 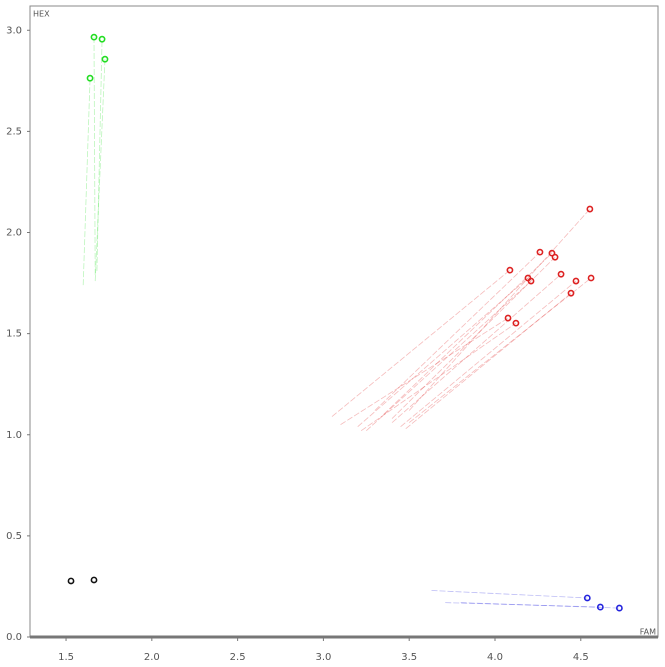 What do you see at coordinates (323, 657) in the screenshot?
I see `x-tick-label: 3.0` at bounding box center [323, 657].